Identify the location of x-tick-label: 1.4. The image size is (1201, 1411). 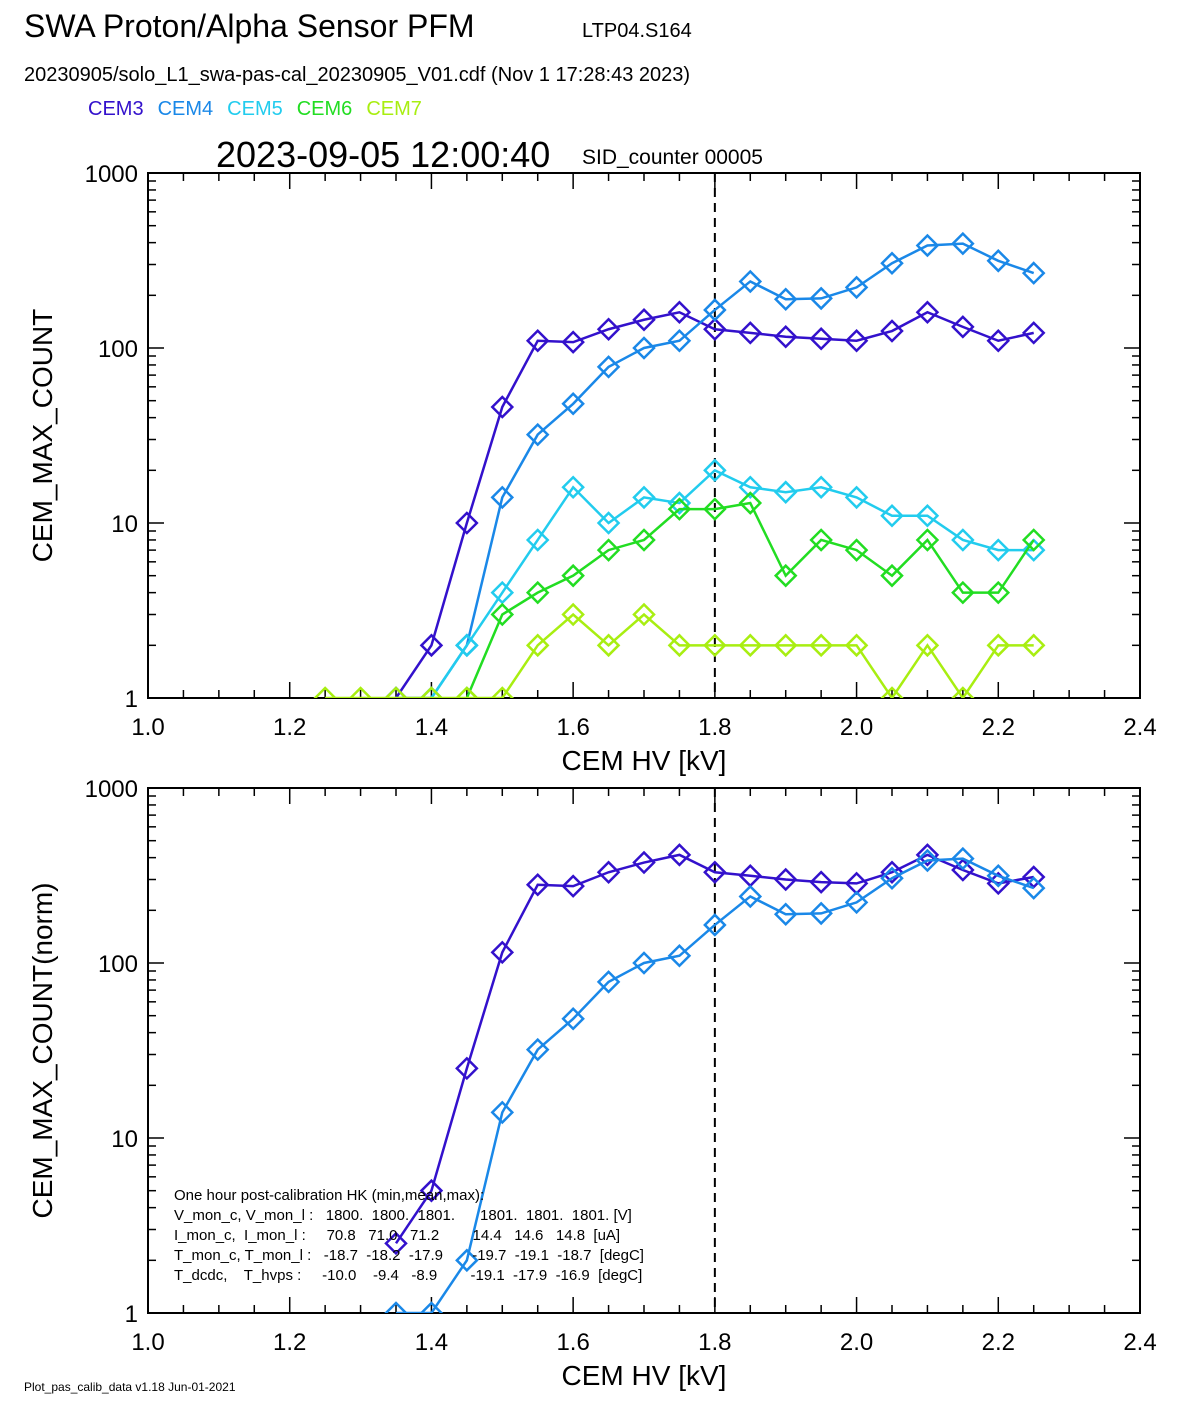
(431, 727).